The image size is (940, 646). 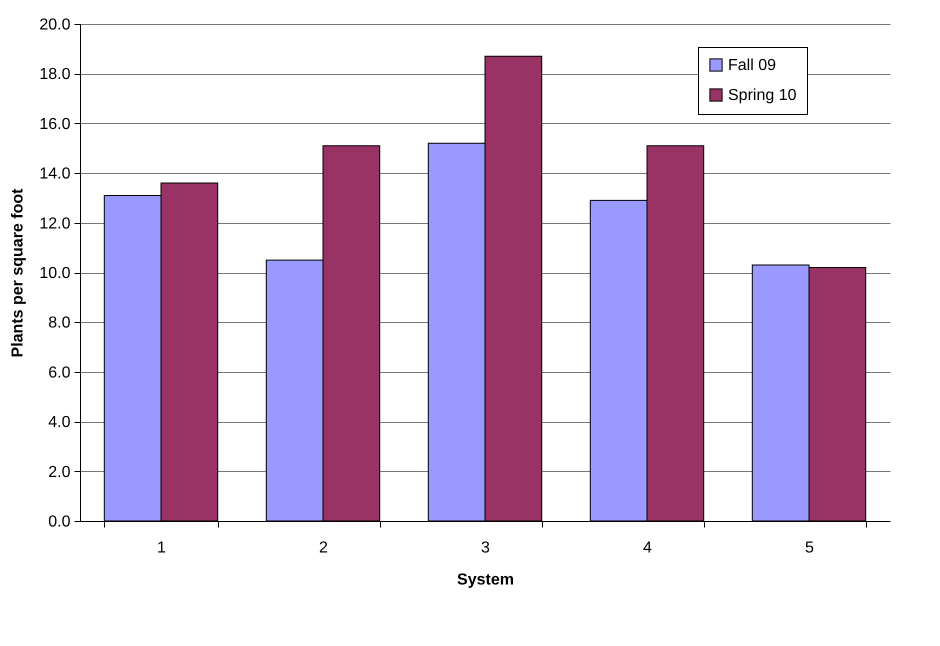 What do you see at coordinates (752, 65) in the screenshot?
I see `legend-label: Fall 09` at bounding box center [752, 65].